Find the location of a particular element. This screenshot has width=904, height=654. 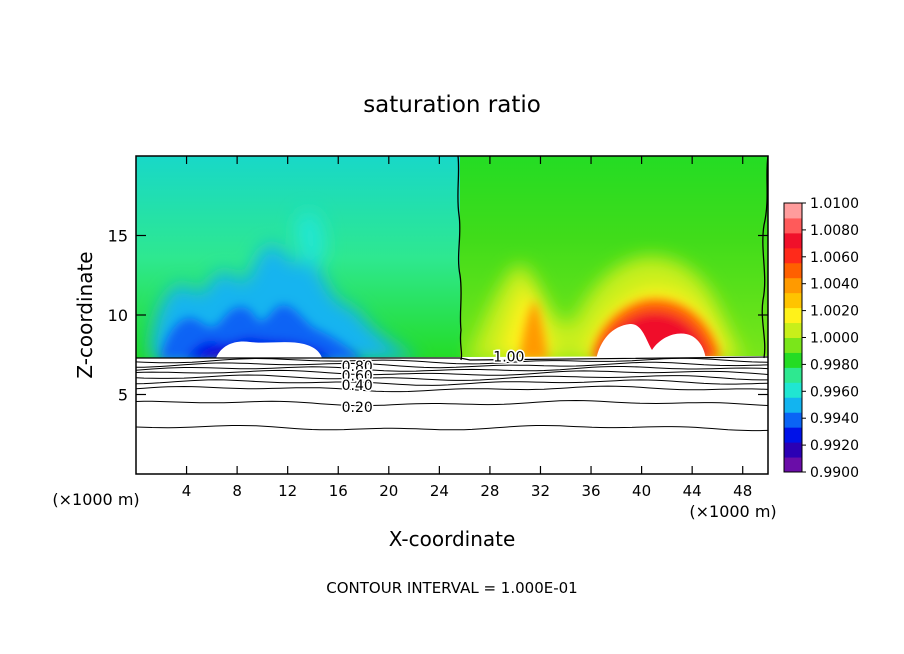

contour-interval-note: CONTOUR INTERVAL = 1.000E-01 is located at coordinates (451, 588).